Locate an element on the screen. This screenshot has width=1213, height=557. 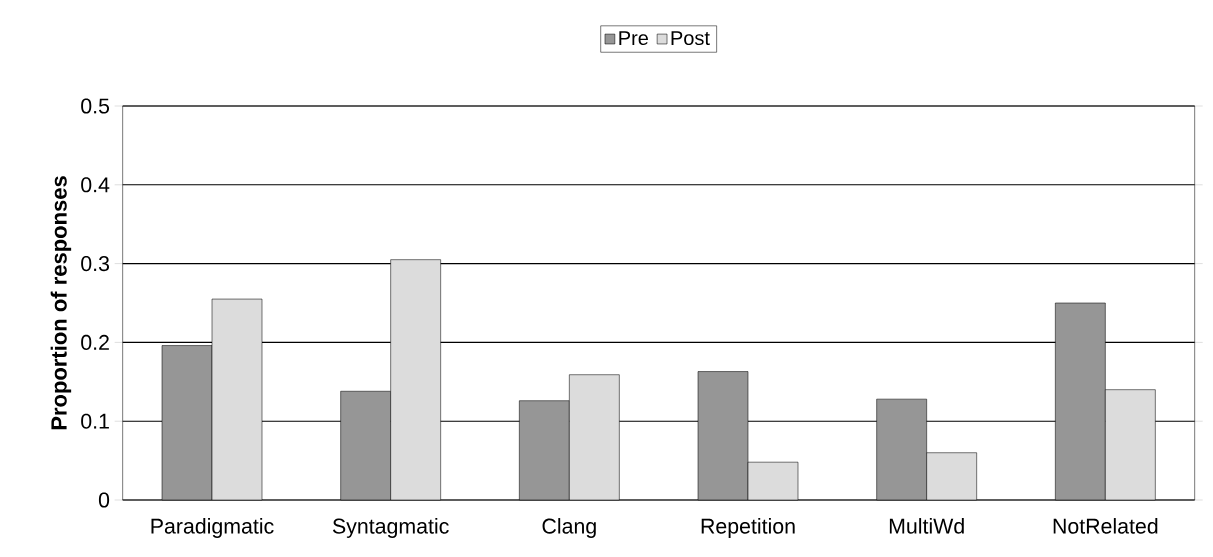
y-tick-label: 0.3 is located at coordinates (95, 264).